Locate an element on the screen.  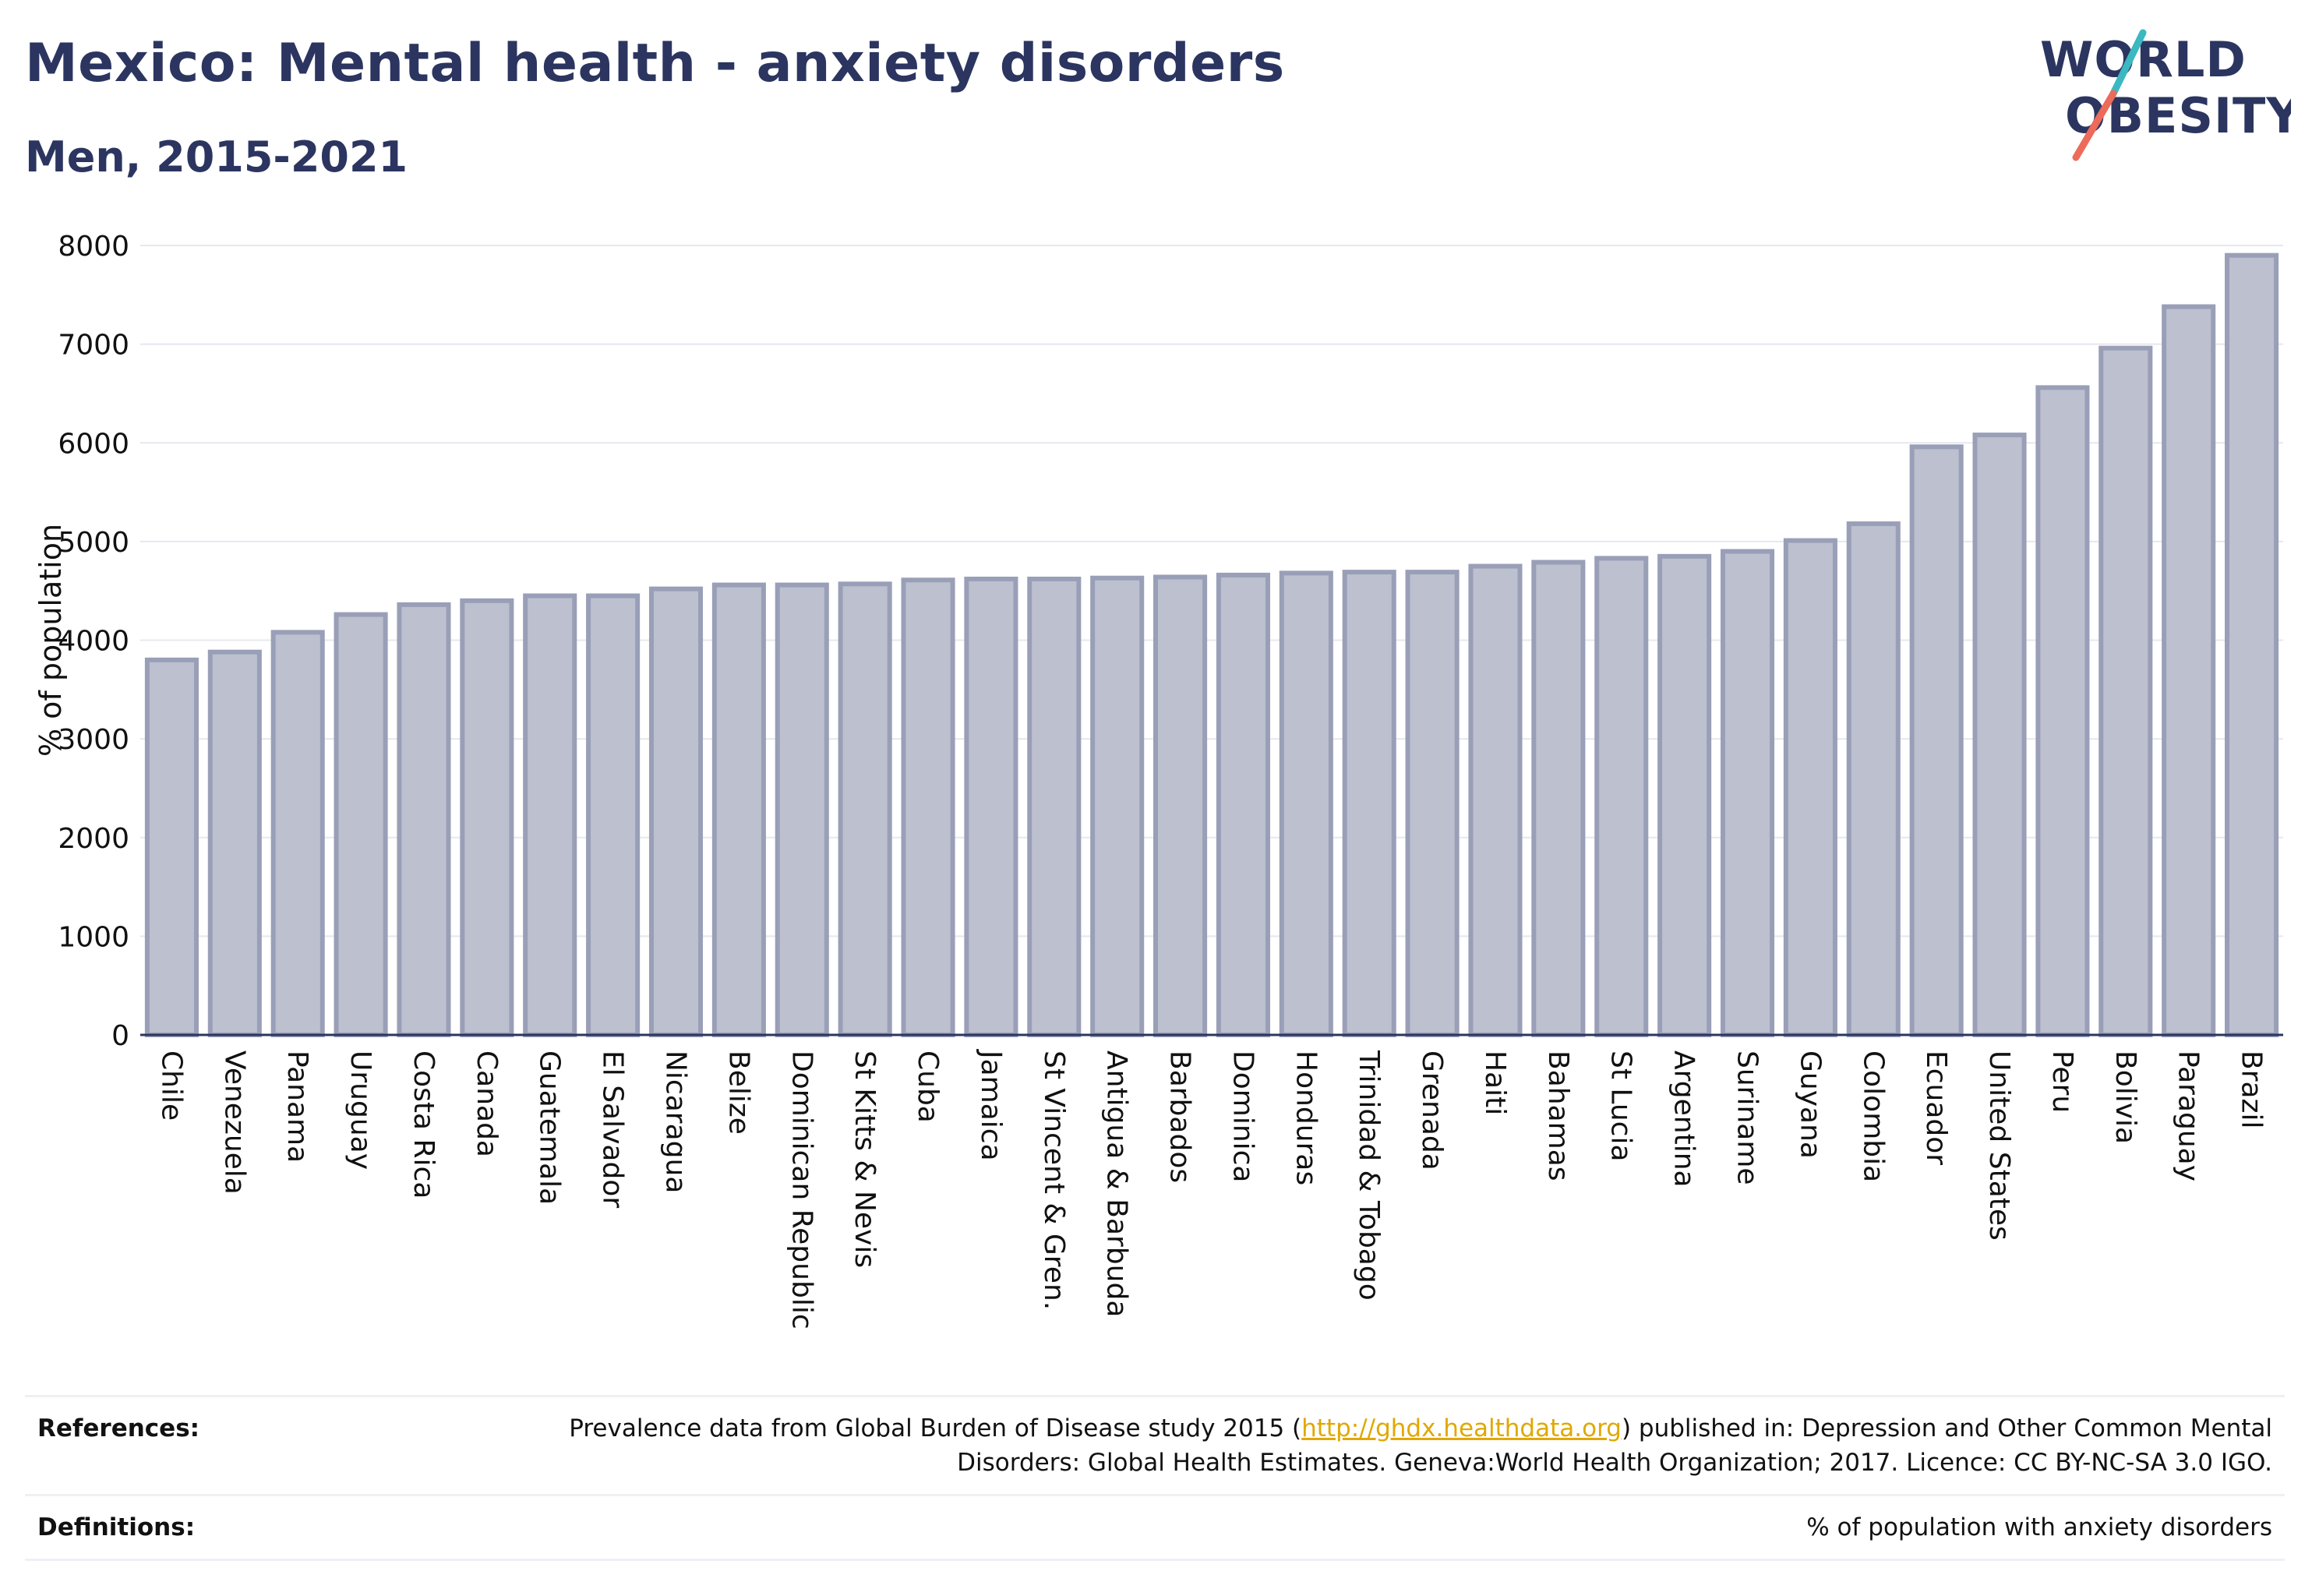
x-tick-label: Paraguay is located at coordinates (2188, 1115).